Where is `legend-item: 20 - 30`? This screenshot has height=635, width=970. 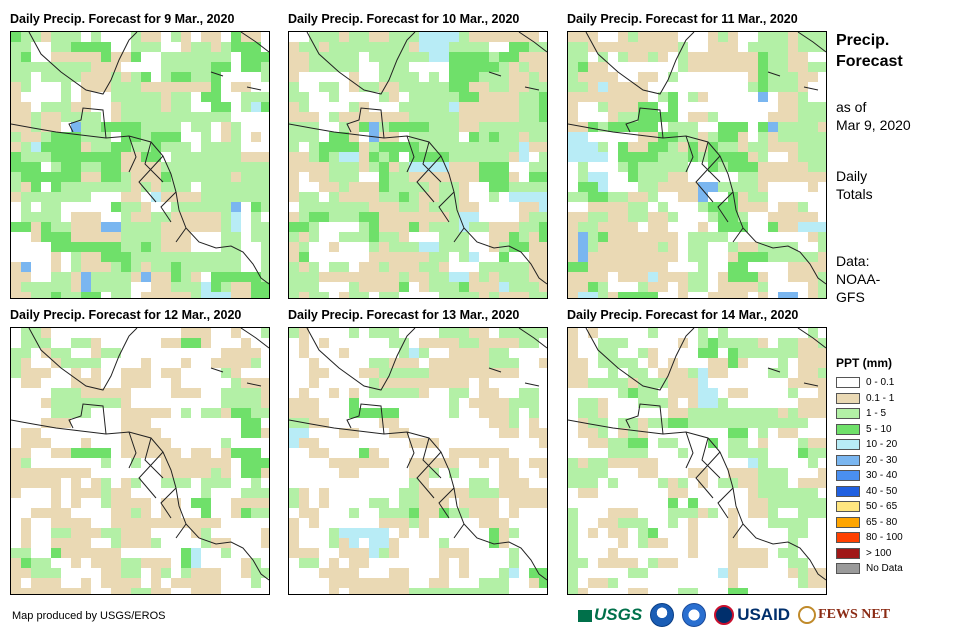
legend-item: 20 - 30 is located at coordinates (866, 460).